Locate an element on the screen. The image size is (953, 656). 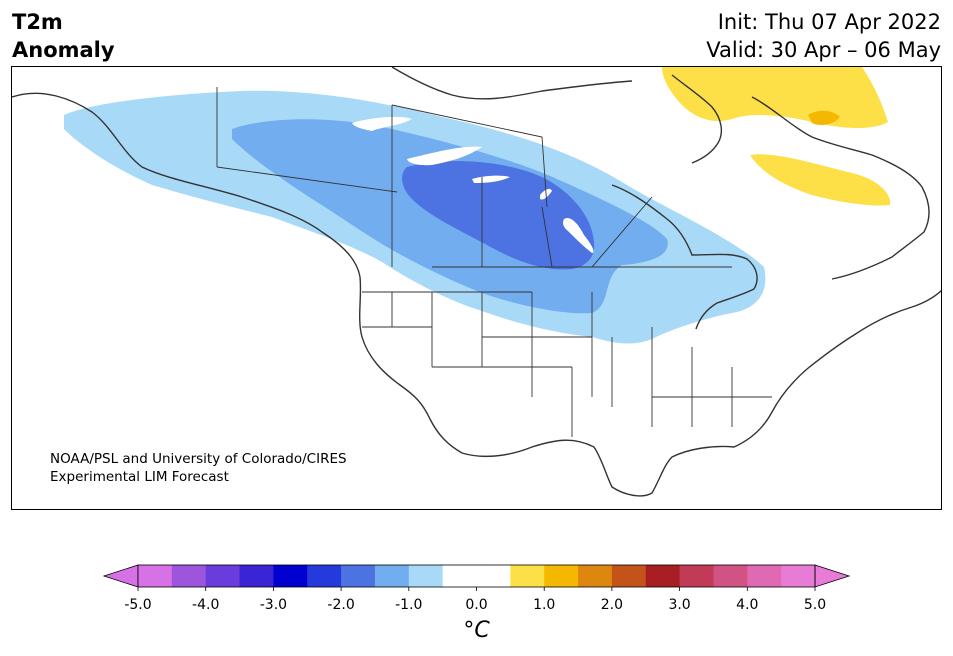
colorbar-tick-label: -2.0 is located at coordinates (340, 605).